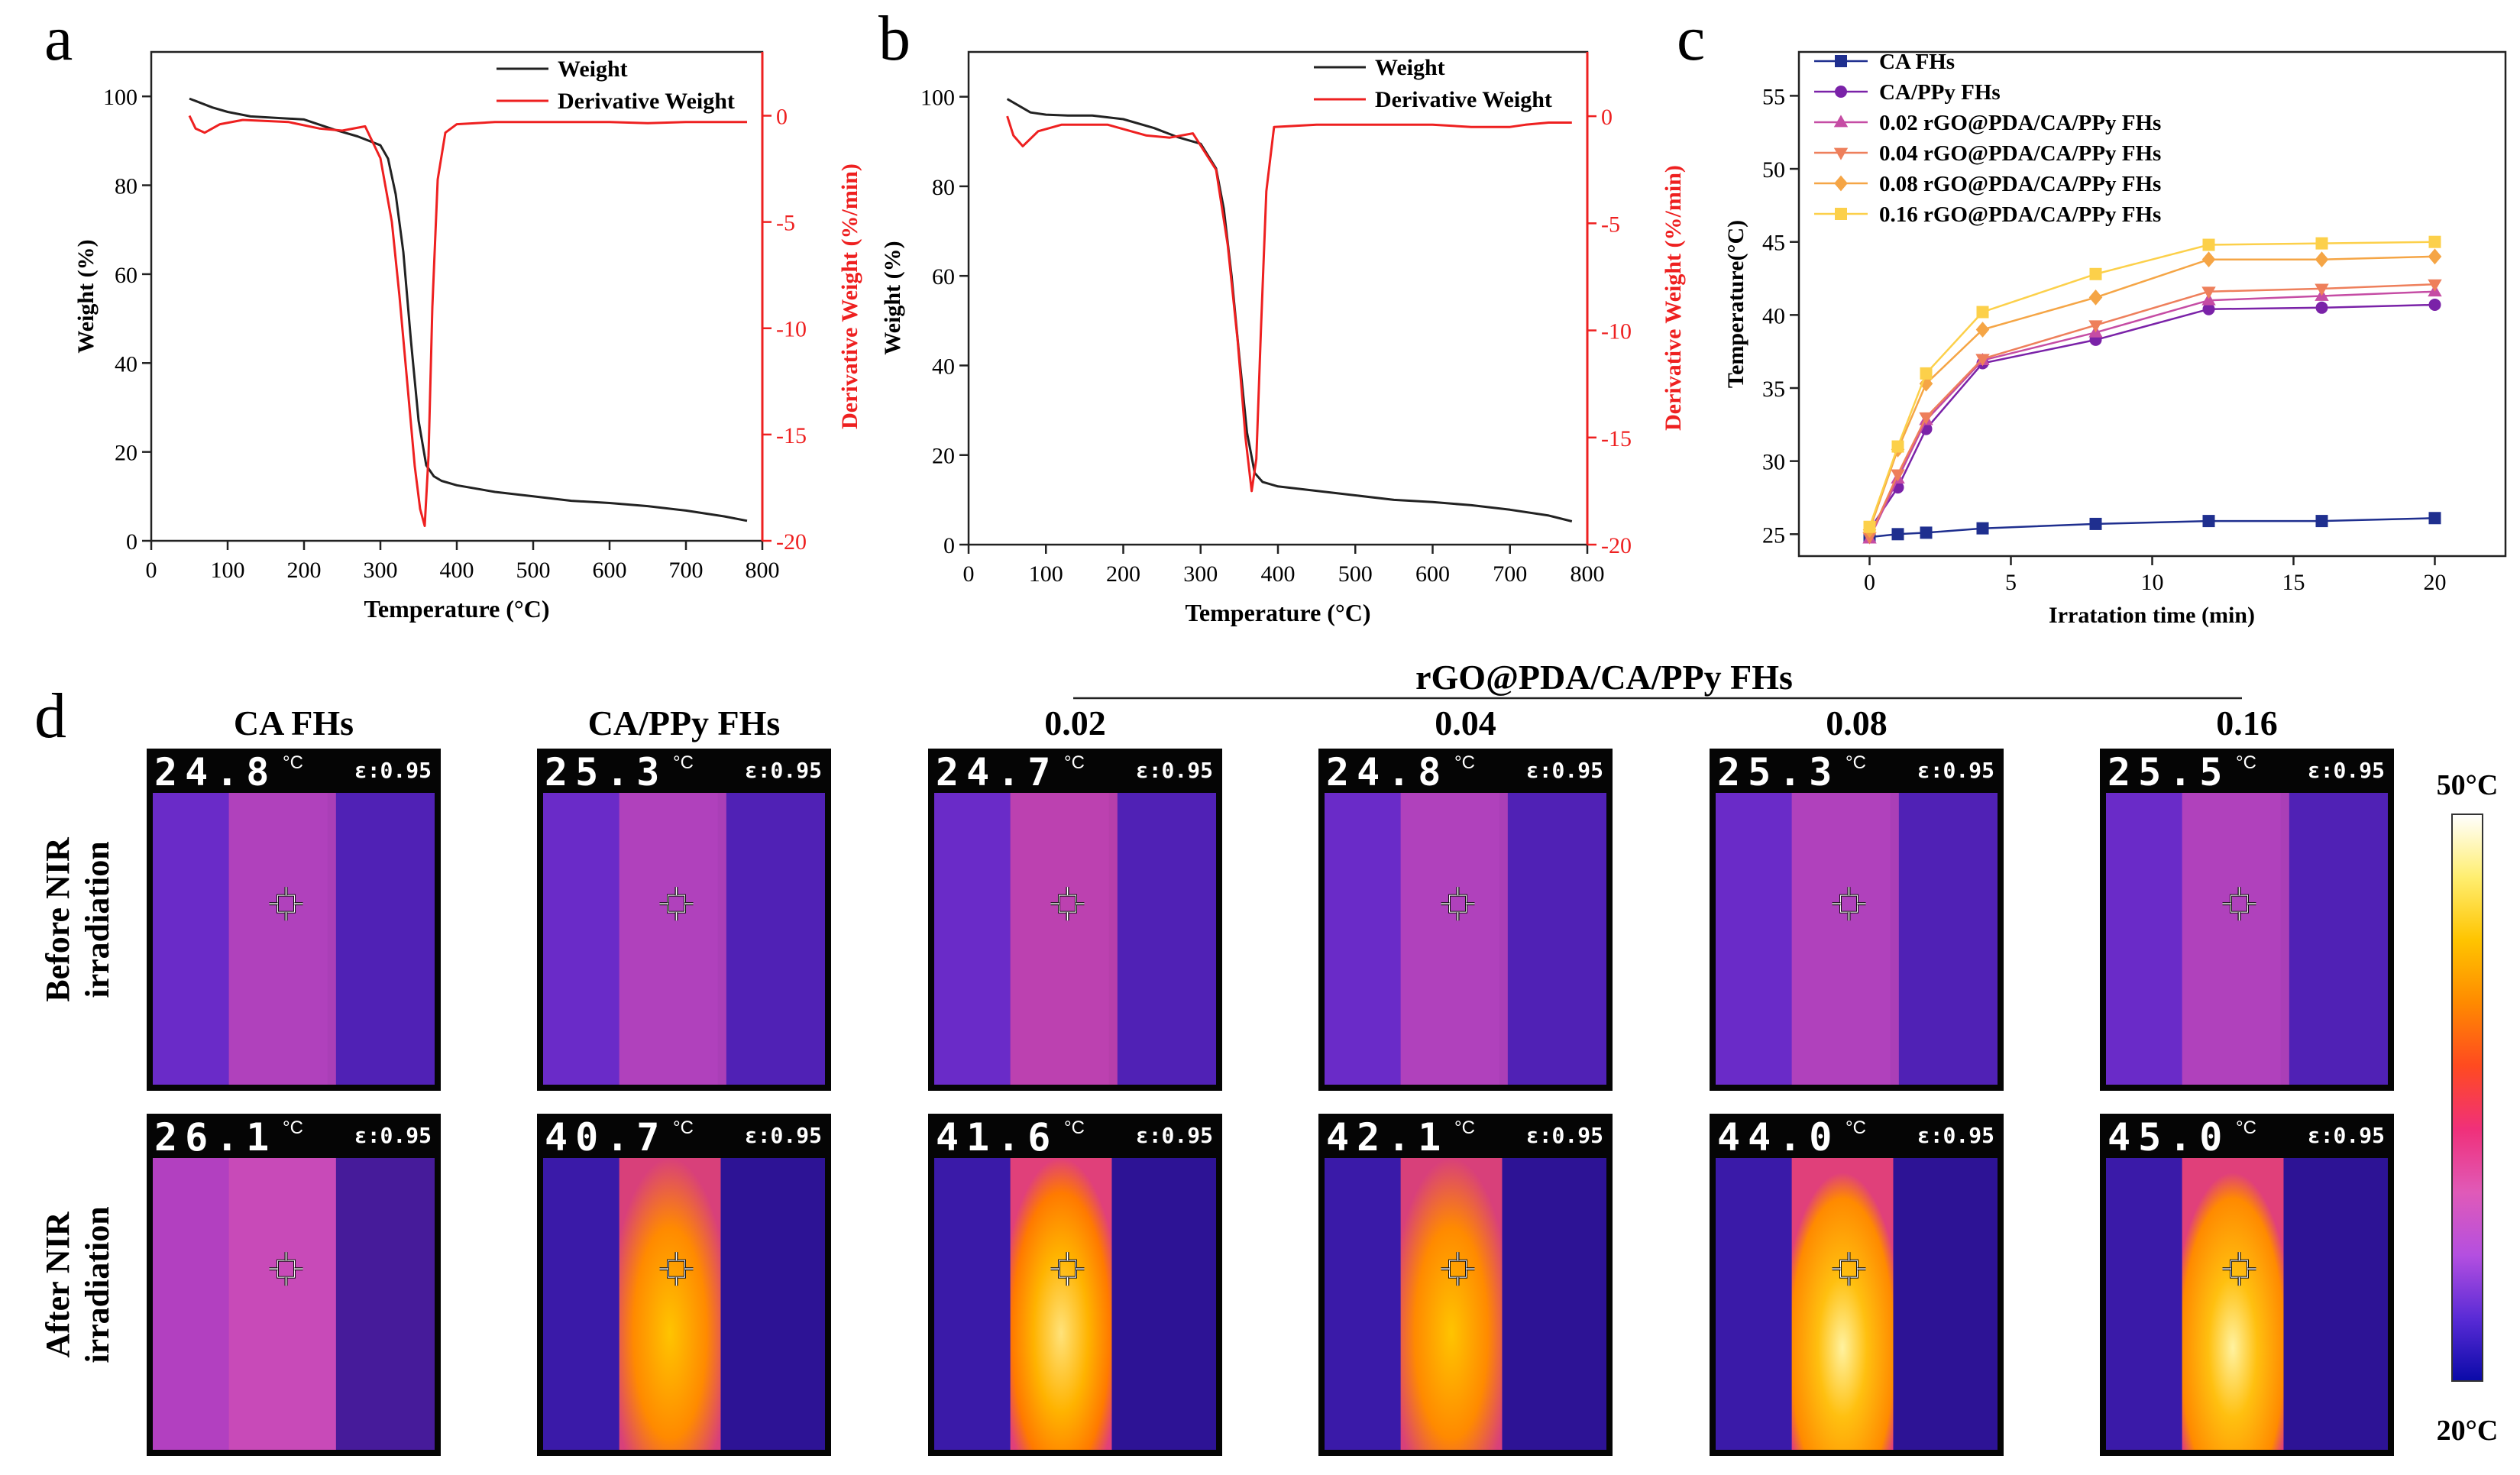 Image resolution: width=2520 pixels, height=1475 pixels. I want to click on y-axis-label: Temperature(°C), so click(1736, 304).